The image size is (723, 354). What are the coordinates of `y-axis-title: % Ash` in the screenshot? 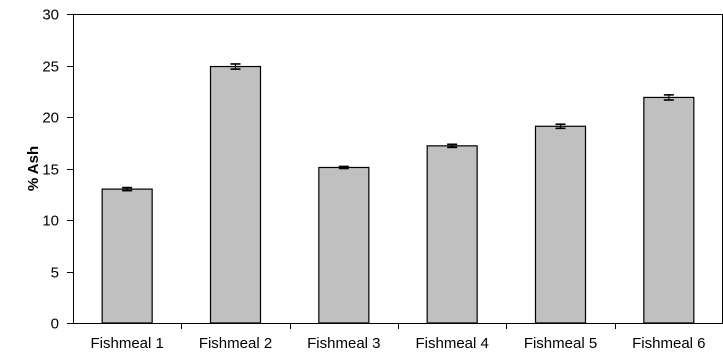 It's located at (33, 168).